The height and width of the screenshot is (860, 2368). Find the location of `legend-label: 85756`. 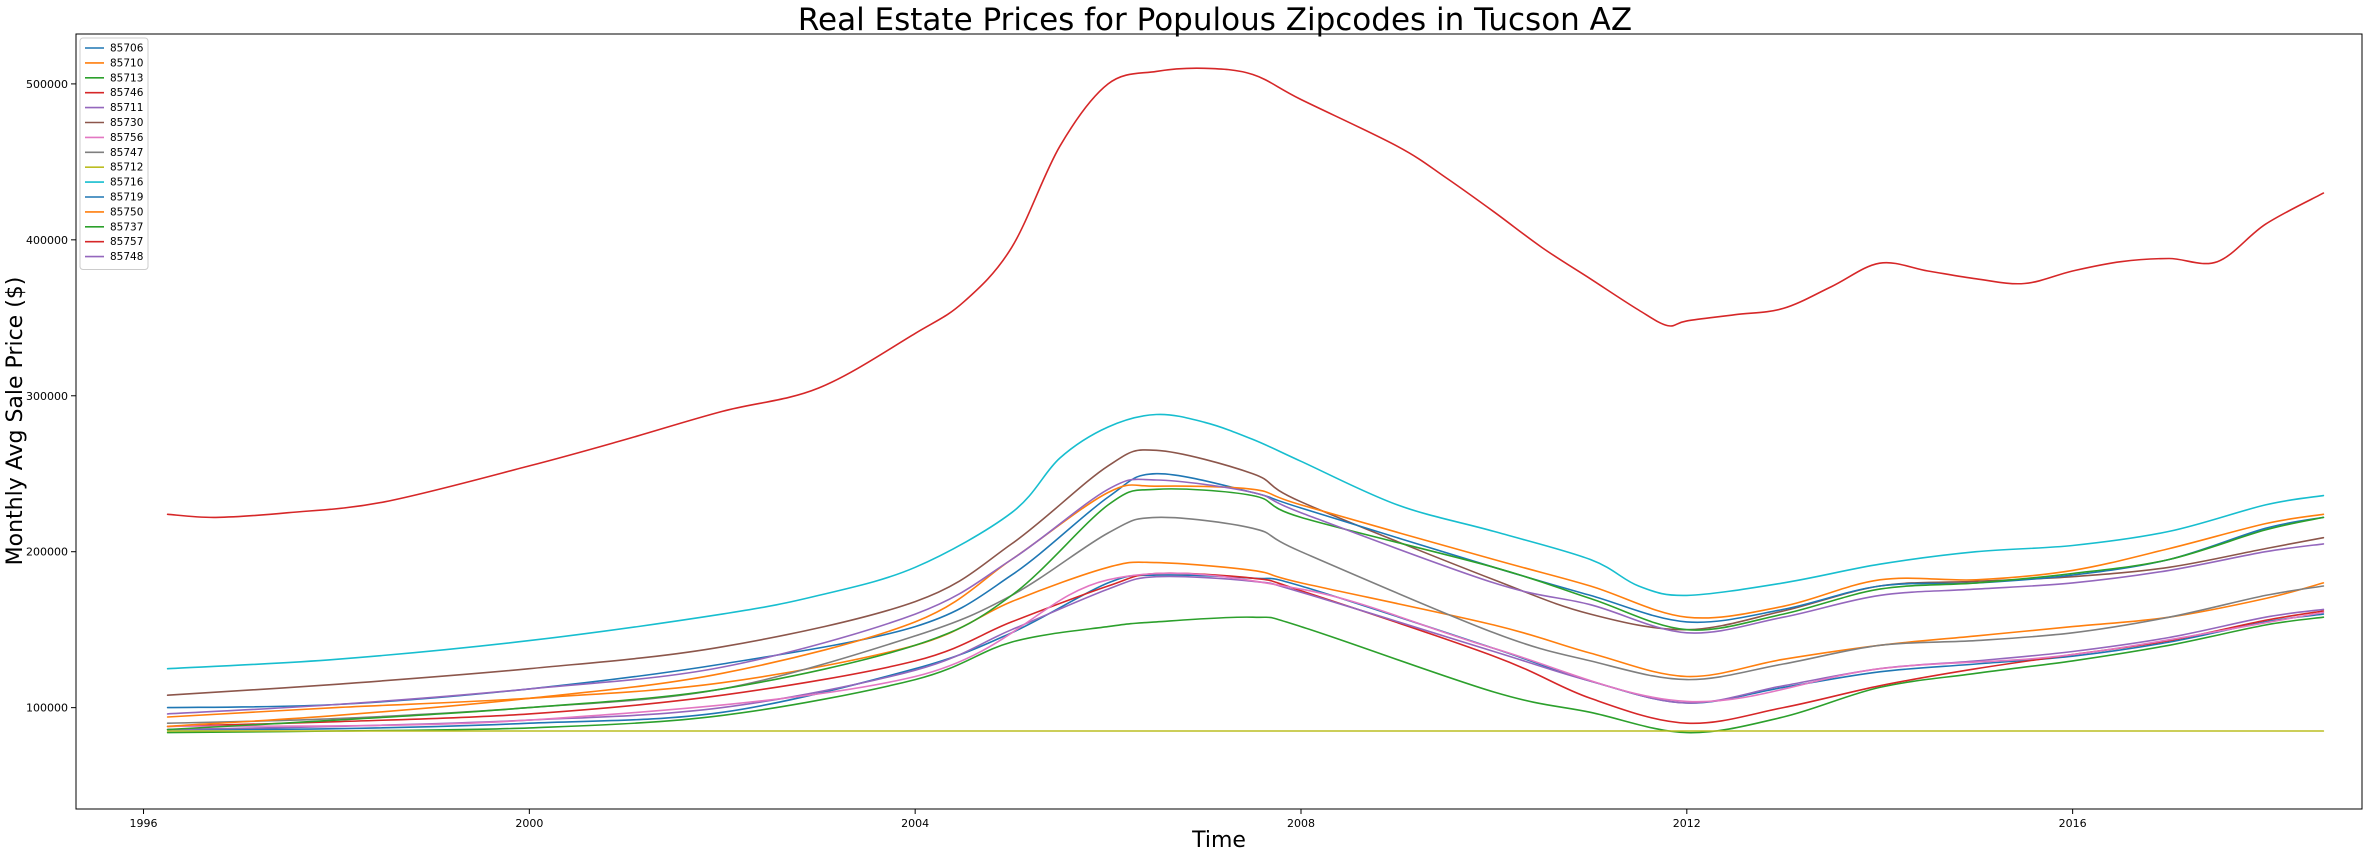

legend-label: 85756 is located at coordinates (127, 138).